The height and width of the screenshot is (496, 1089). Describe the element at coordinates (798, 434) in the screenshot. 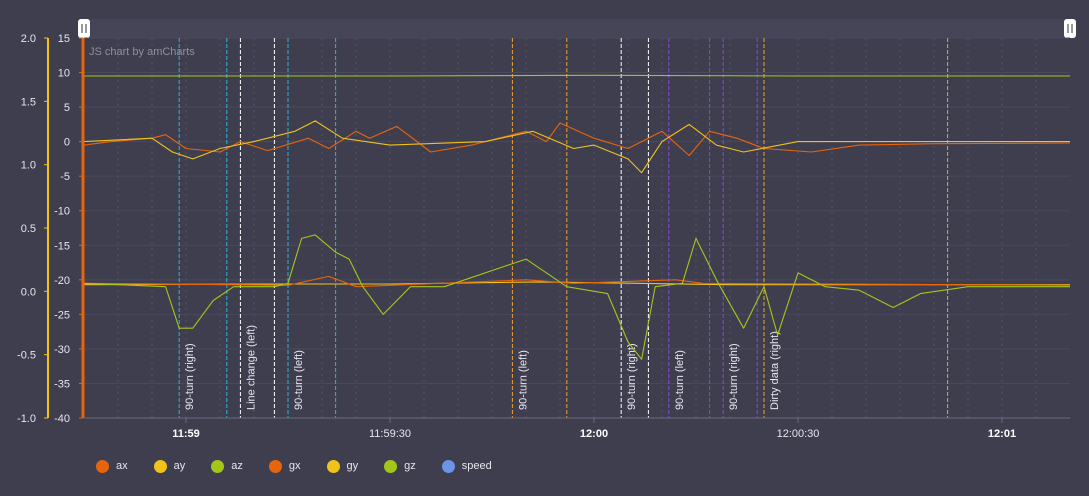

I see `tick-label-x: 12:00:30` at that location.